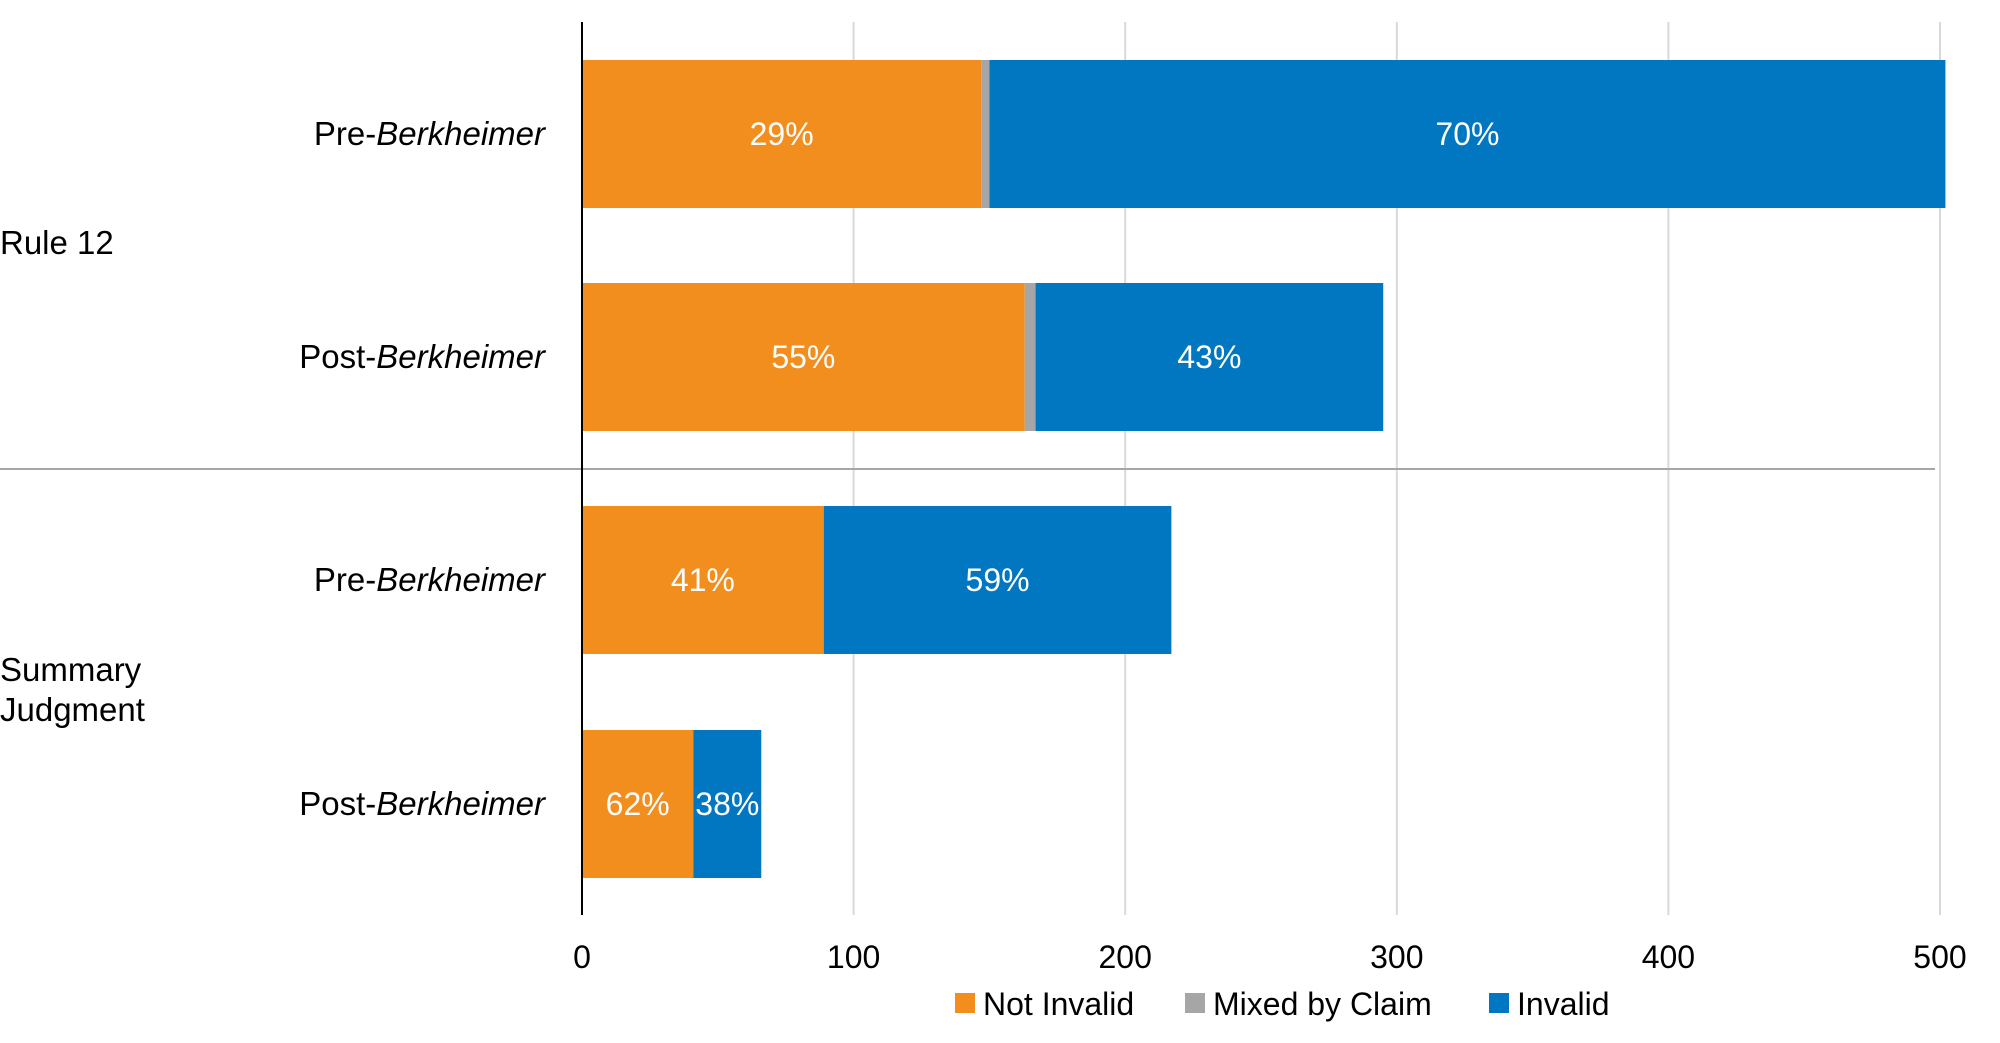  What do you see at coordinates (582, 957) in the screenshot?
I see `x-tick-label: 0` at bounding box center [582, 957].